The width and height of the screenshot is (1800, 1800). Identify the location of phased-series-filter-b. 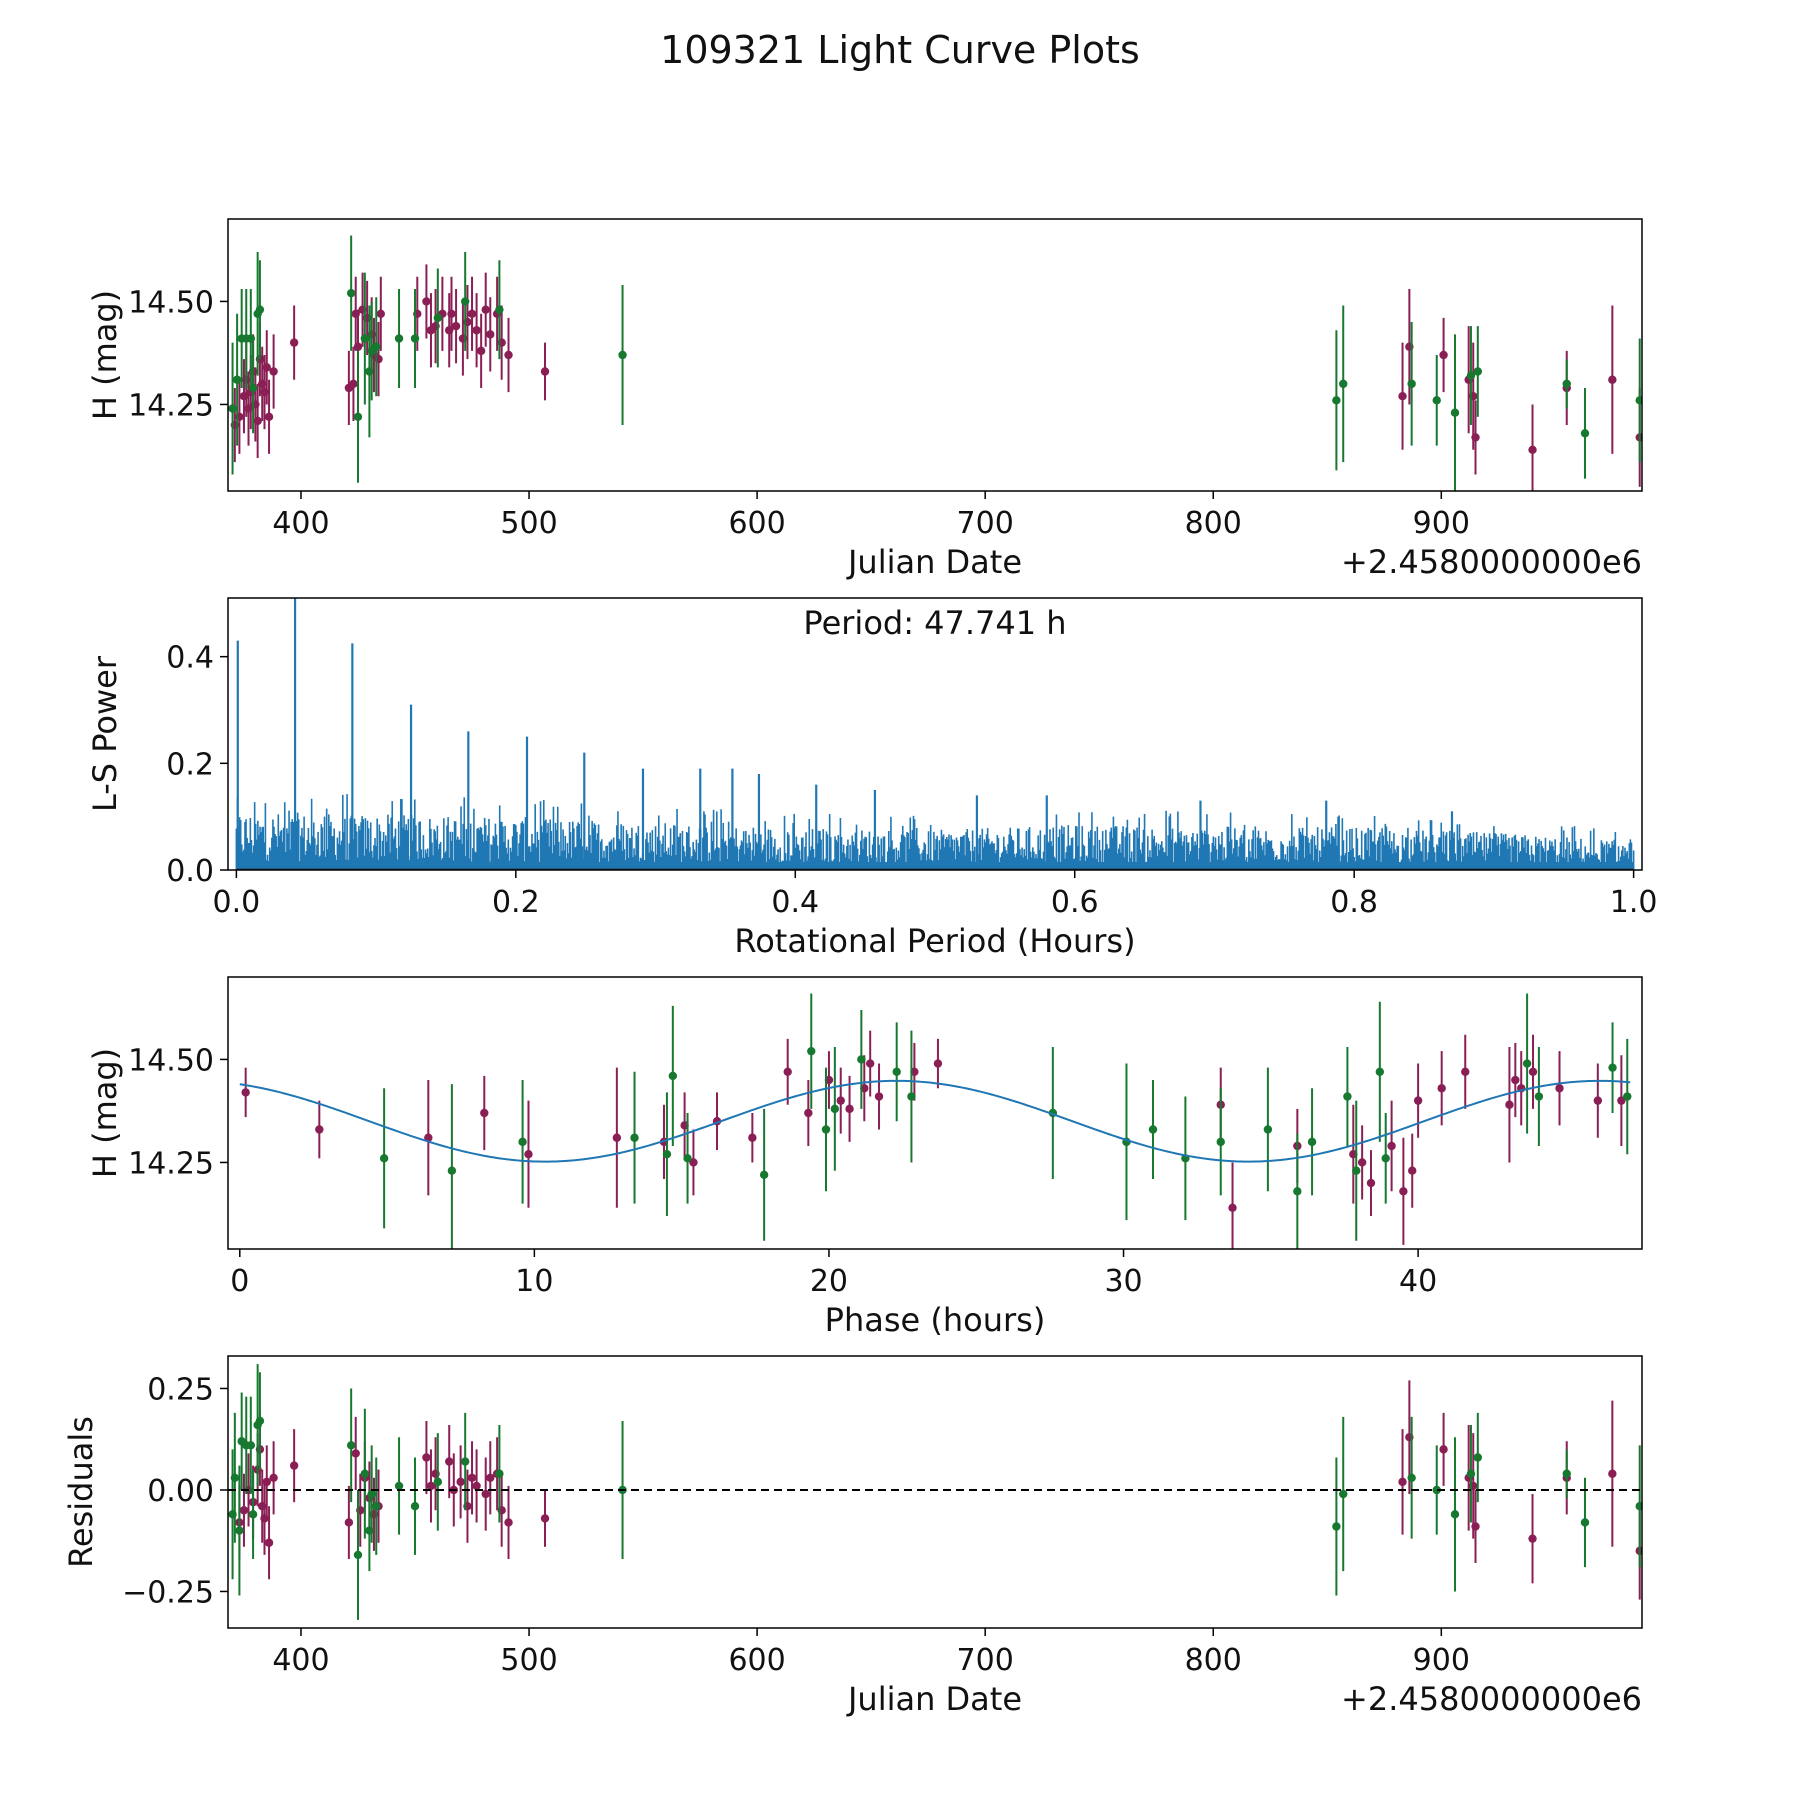
(1005, 1121).